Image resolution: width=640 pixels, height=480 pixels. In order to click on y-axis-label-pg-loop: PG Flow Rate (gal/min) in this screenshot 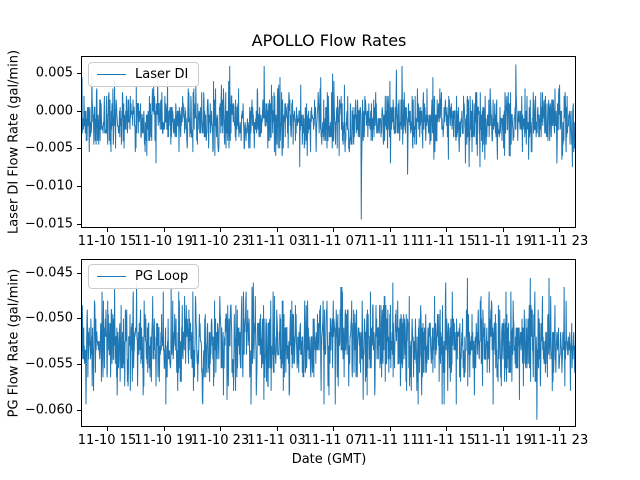, I will do `click(14, 343)`.